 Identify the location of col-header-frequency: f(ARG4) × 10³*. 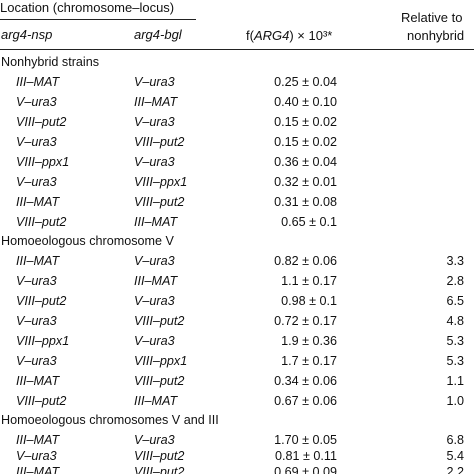
(289, 35).